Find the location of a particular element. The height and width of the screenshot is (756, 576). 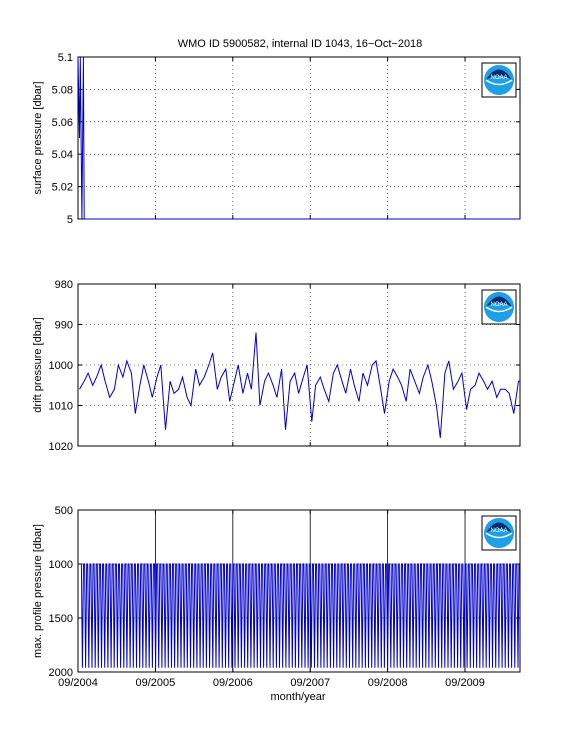

y-axis-label-2: drift pressure [dbar] is located at coordinates (38, 364).